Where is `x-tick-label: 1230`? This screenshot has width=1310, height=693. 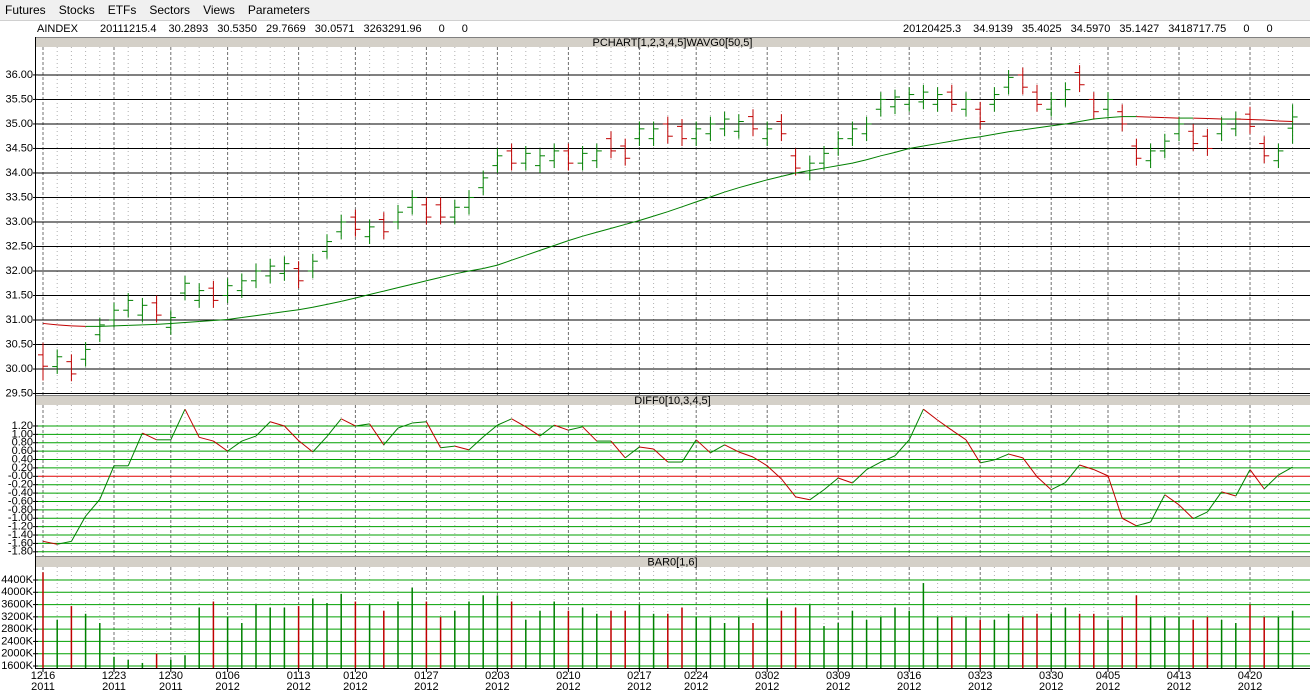
x-tick-label: 1230 is located at coordinates (171, 676).